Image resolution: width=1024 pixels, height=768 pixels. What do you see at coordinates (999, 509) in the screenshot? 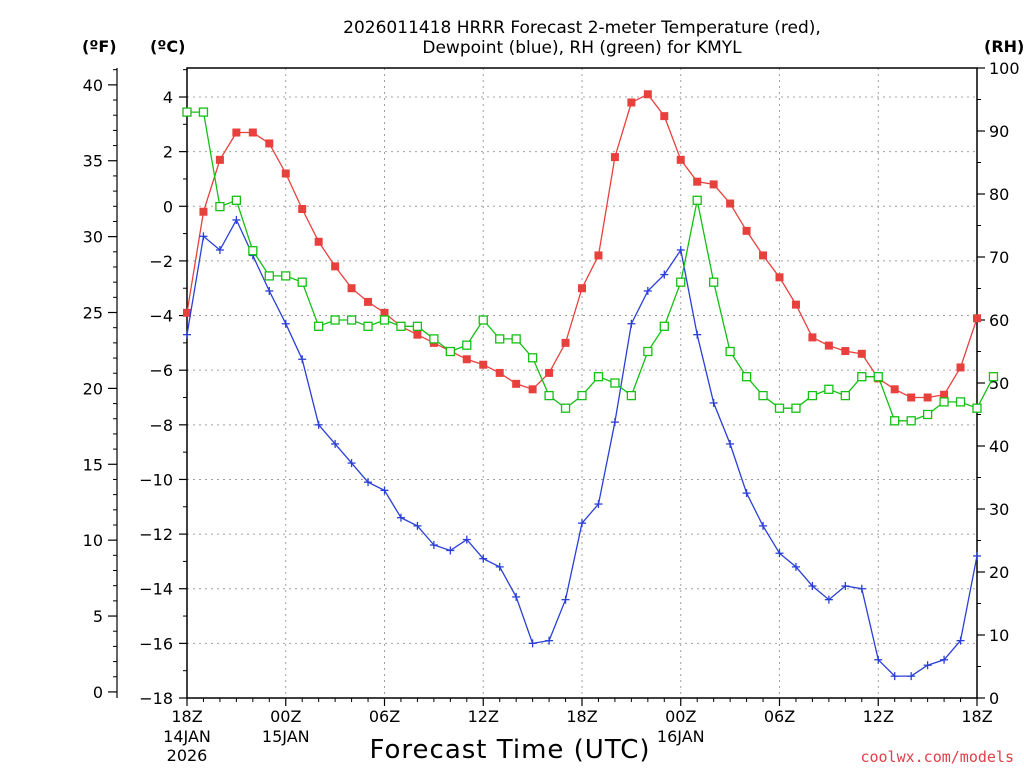
I see `rh-tick-label: 30` at bounding box center [999, 509].